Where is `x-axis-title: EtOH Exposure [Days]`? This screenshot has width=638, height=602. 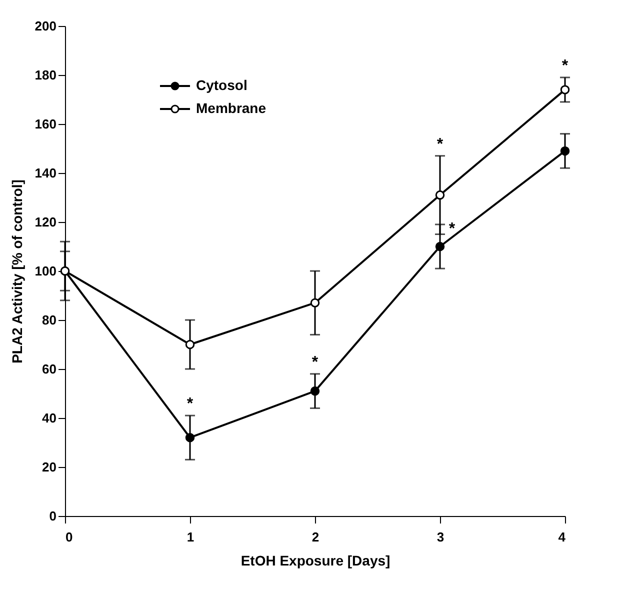 x-axis-title: EtOH Exposure [Days] is located at coordinates (315, 560).